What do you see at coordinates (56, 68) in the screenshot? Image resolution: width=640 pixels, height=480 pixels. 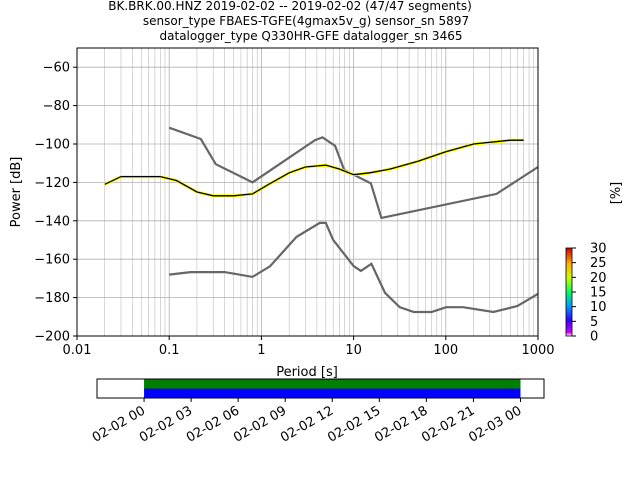 I see `y-tick-label: −60` at bounding box center [56, 68].